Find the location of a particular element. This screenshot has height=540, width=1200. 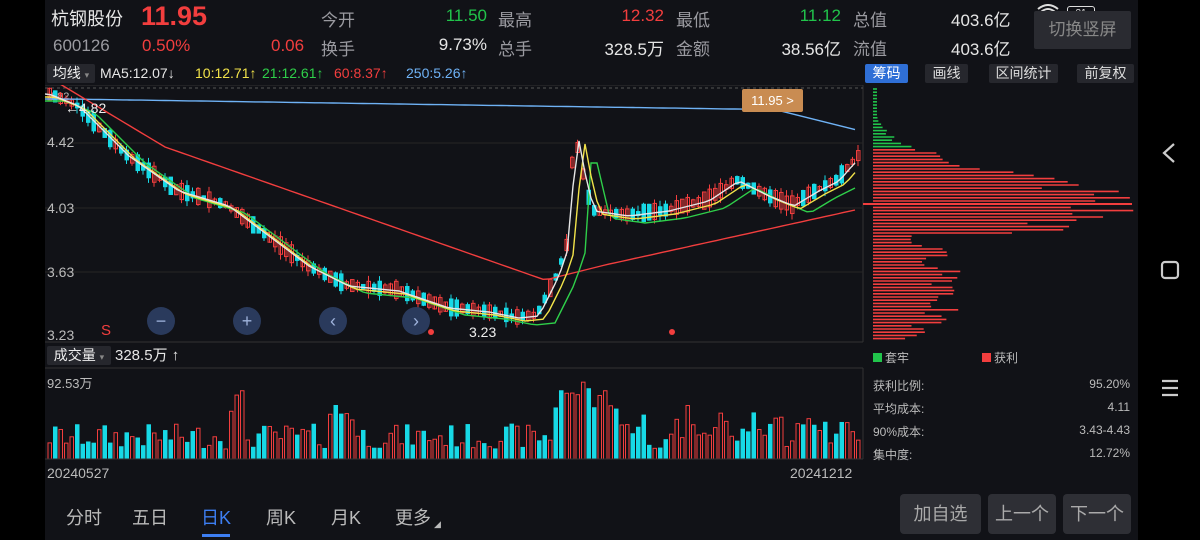

home-icon is located at coordinates (1170, 270).